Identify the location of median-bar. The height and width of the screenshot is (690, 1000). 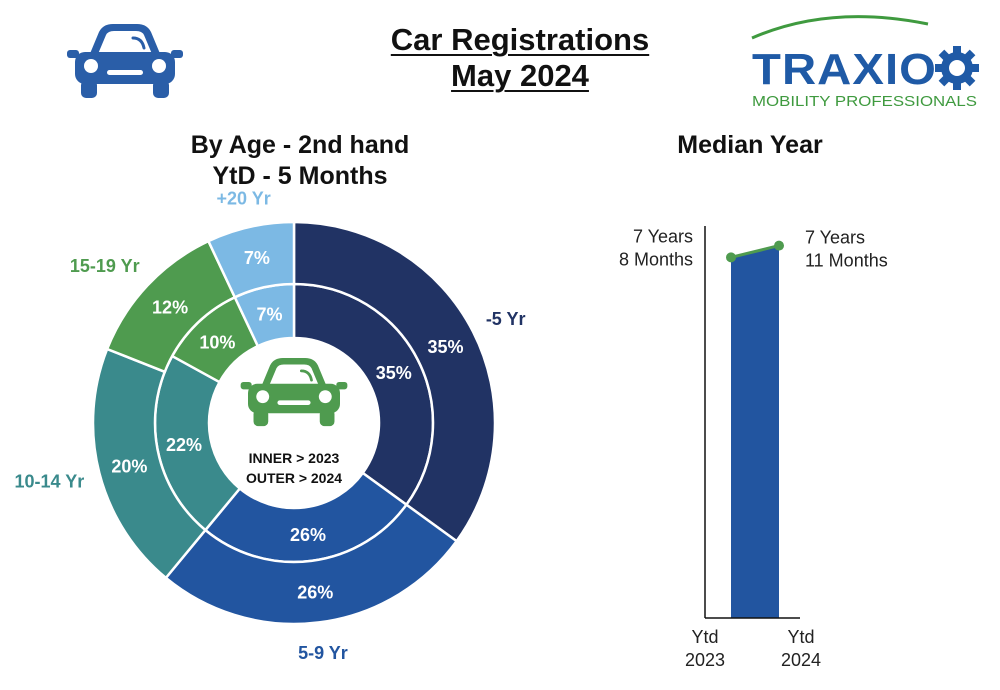
(755, 431).